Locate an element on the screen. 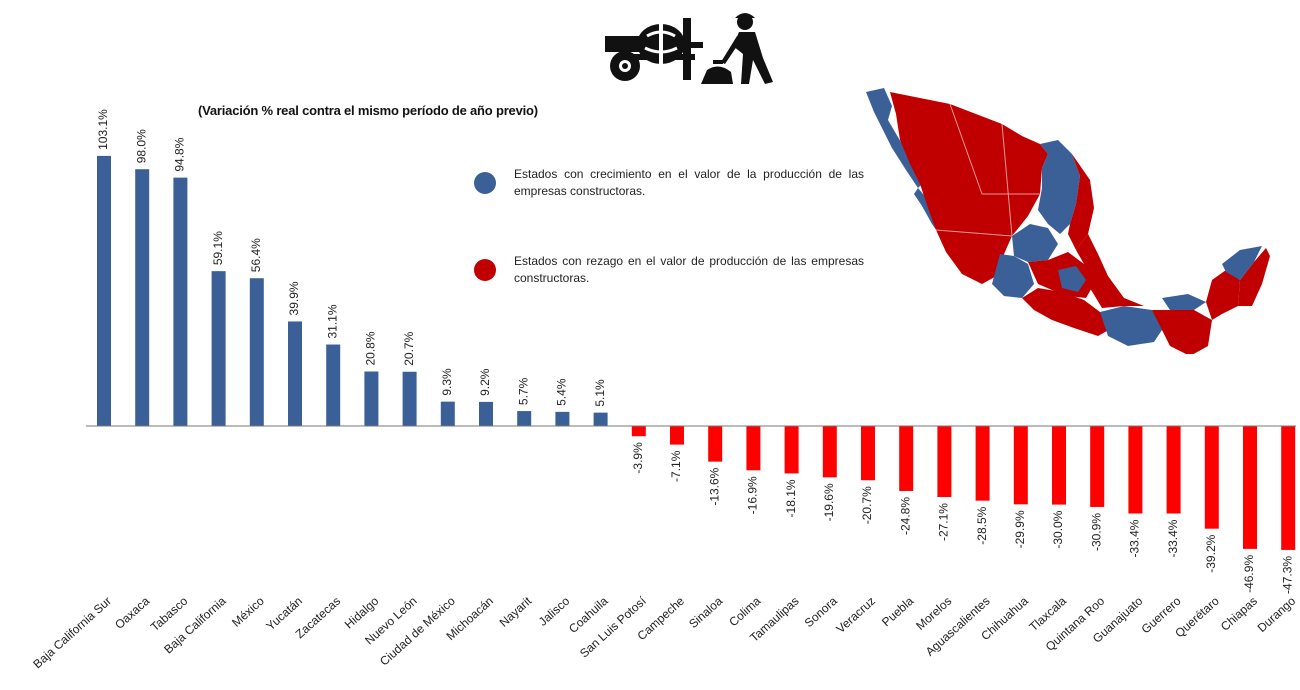  value-label-16: -13.6% is located at coordinates (714, 486).